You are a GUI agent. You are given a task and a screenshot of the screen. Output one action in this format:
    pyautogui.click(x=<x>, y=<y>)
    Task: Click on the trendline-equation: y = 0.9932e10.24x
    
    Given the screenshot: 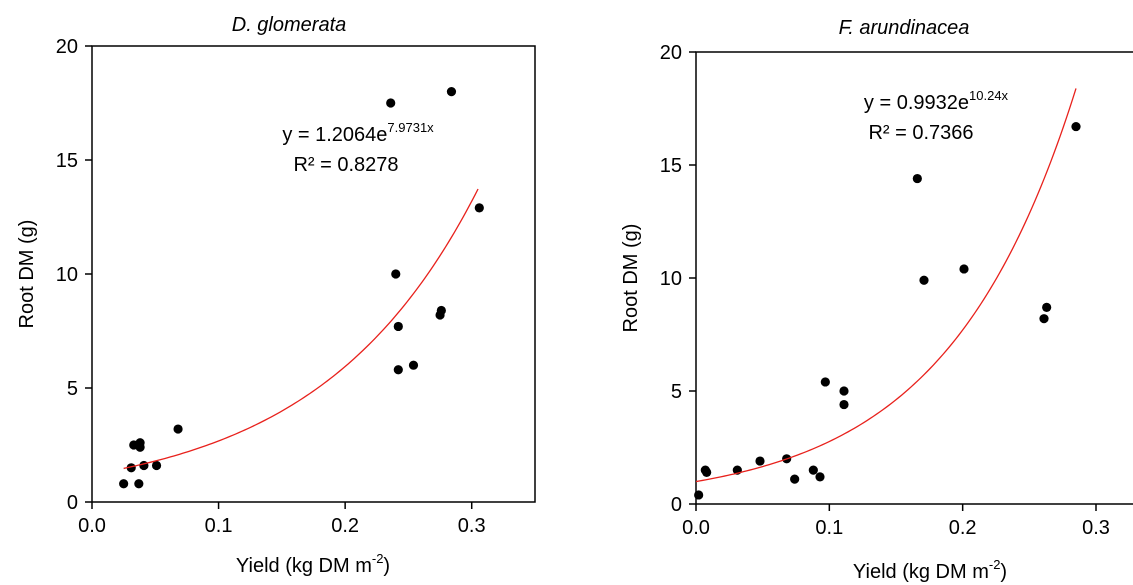 What is the action you would take?
    pyautogui.click(x=936, y=101)
    